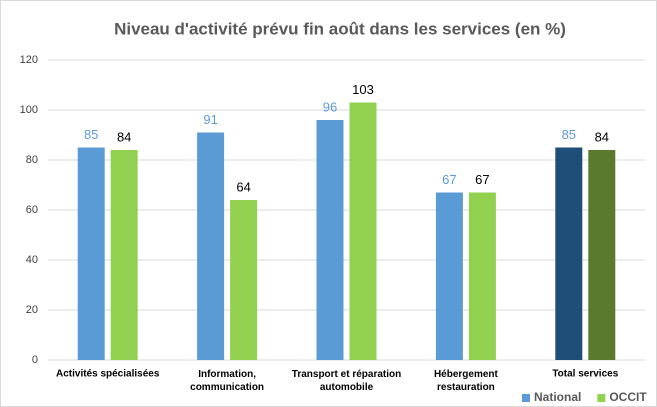 The height and width of the screenshot is (407, 657). Describe the element at coordinates (466, 381) in the screenshot. I see `x-tick-label: Hébergement restauration` at that location.